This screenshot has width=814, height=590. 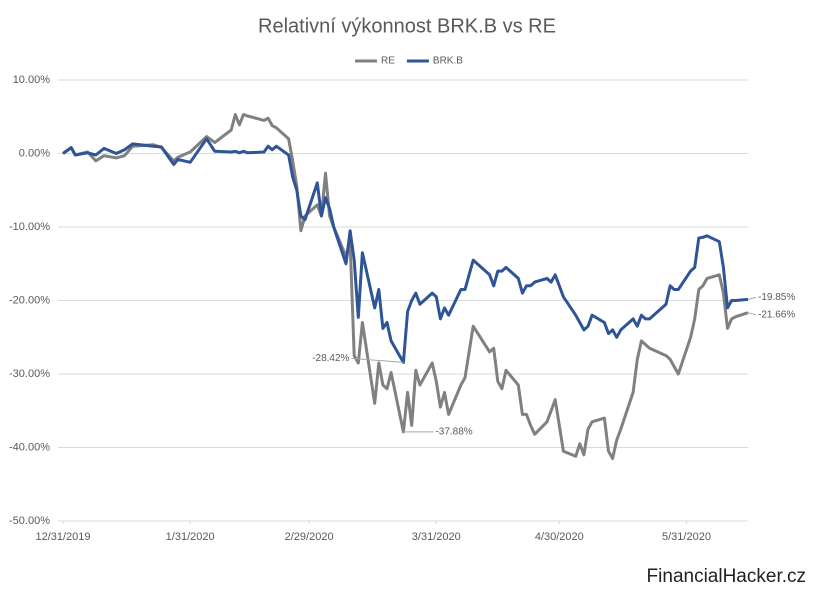 What do you see at coordinates (388, 61) in the screenshot?
I see `legend-label: RE` at bounding box center [388, 61].